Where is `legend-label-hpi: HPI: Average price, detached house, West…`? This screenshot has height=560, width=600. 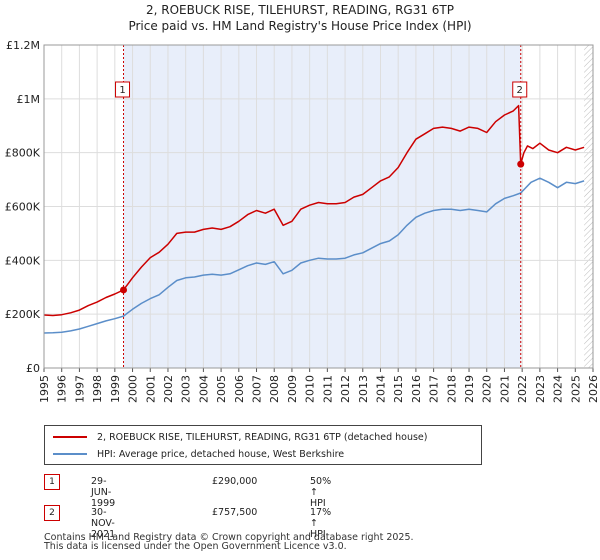
legend-label-hpi: HPI: Average price, detached house, West… is located at coordinates (221, 454).